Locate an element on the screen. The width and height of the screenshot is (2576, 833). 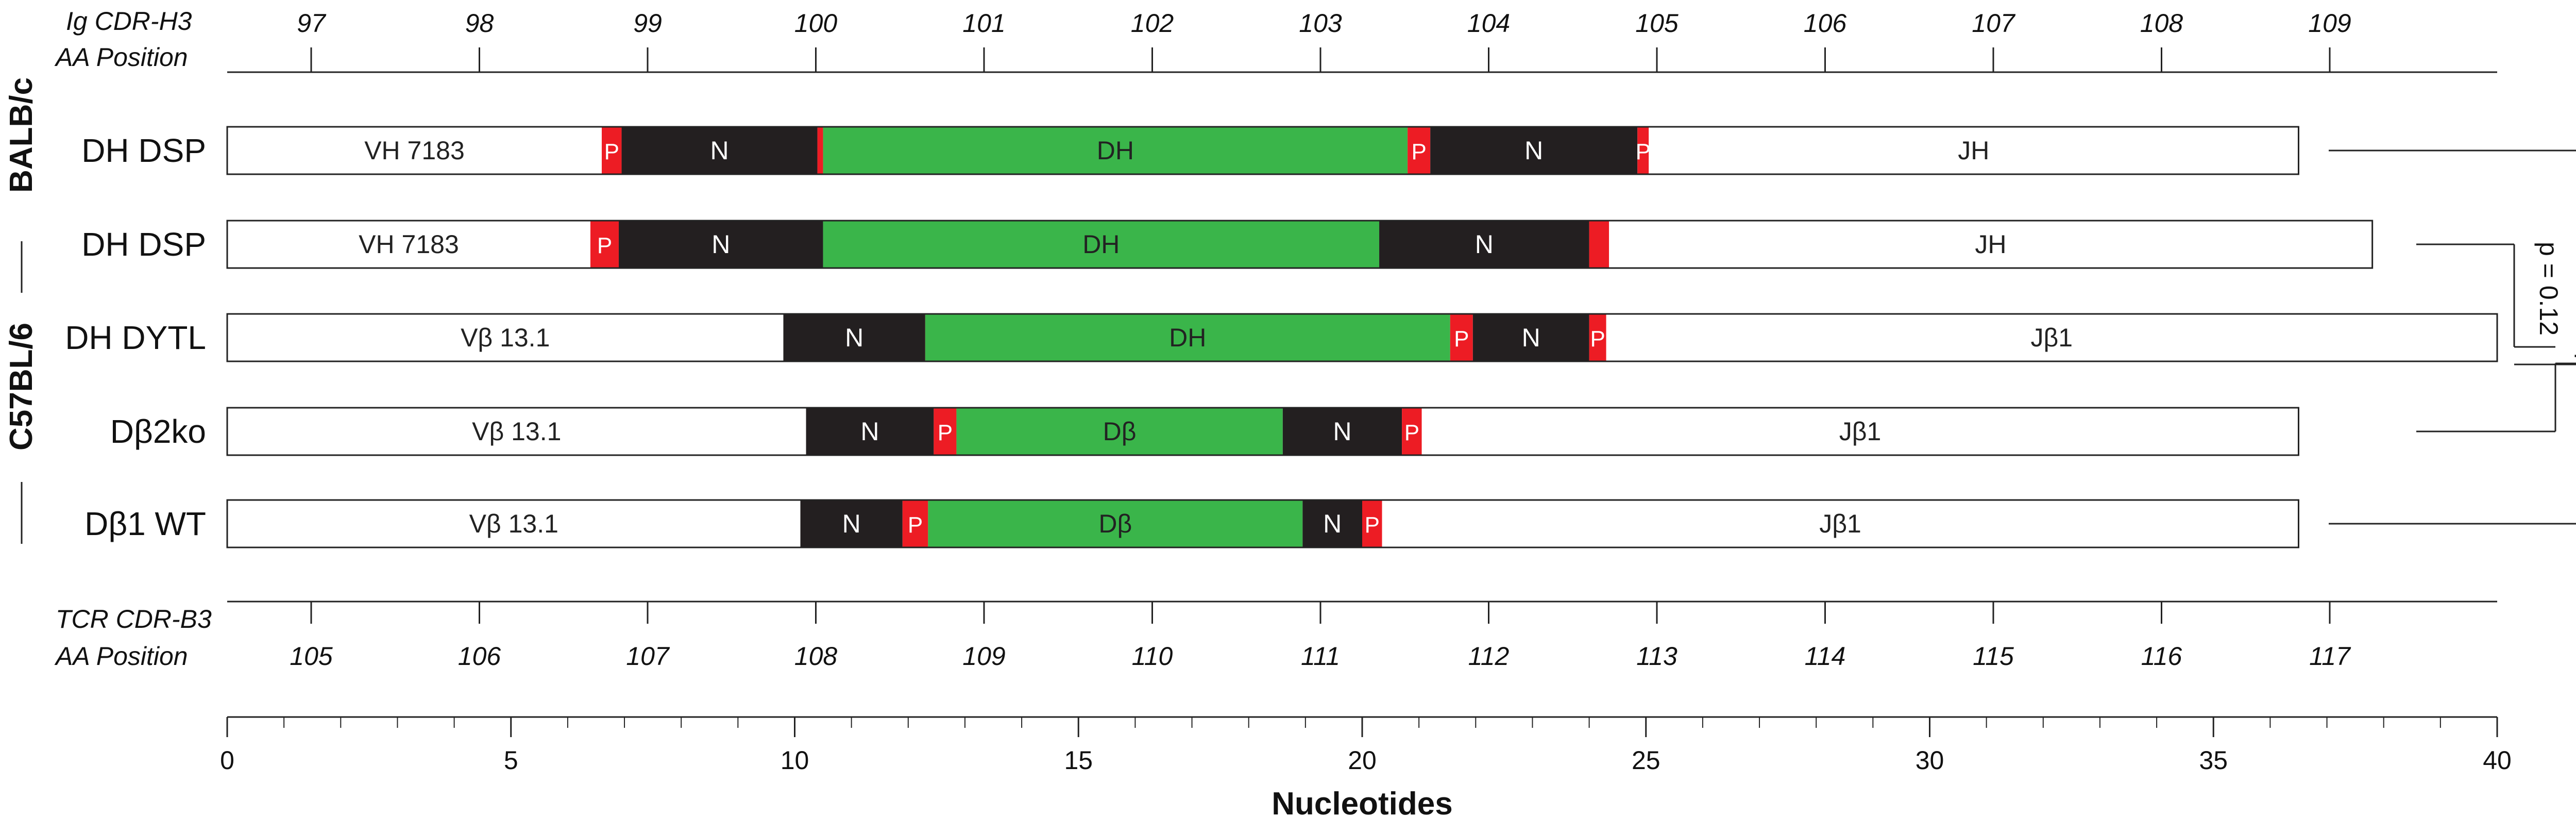
sequence-row: DH DSP VH 7183 P N DH N JH is located at coordinates (1227, 244).